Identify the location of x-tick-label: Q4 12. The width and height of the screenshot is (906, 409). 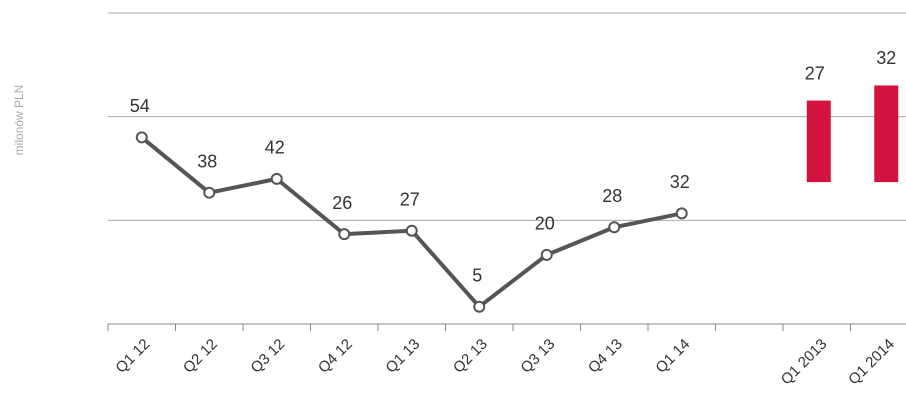
(335, 356).